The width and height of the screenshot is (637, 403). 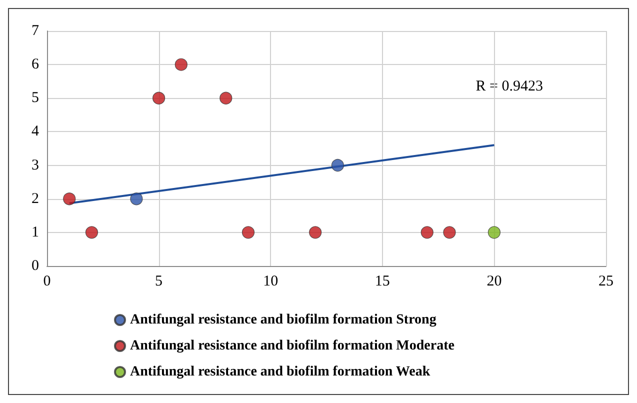 What do you see at coordinates (270, 282) in the screenshot?
I see `x-tick-label: 10` at bounding box center [270, 282].